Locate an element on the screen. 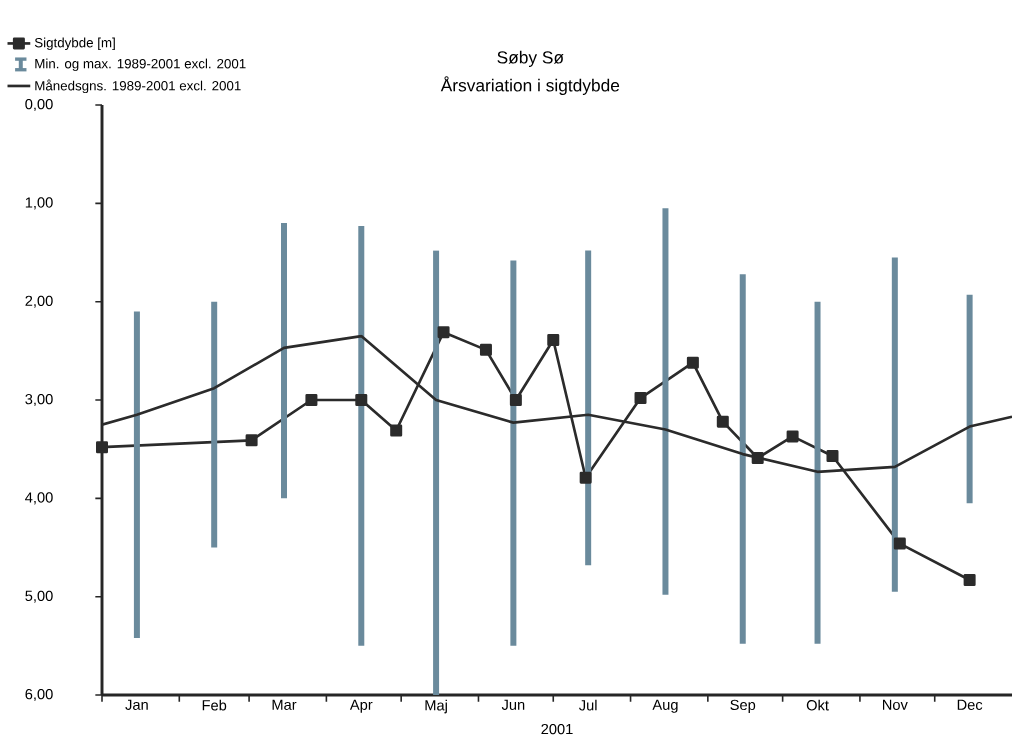  legend-label: Min. og max. 1989-2001 excl. 2001 is located at coordinates (140, 65).